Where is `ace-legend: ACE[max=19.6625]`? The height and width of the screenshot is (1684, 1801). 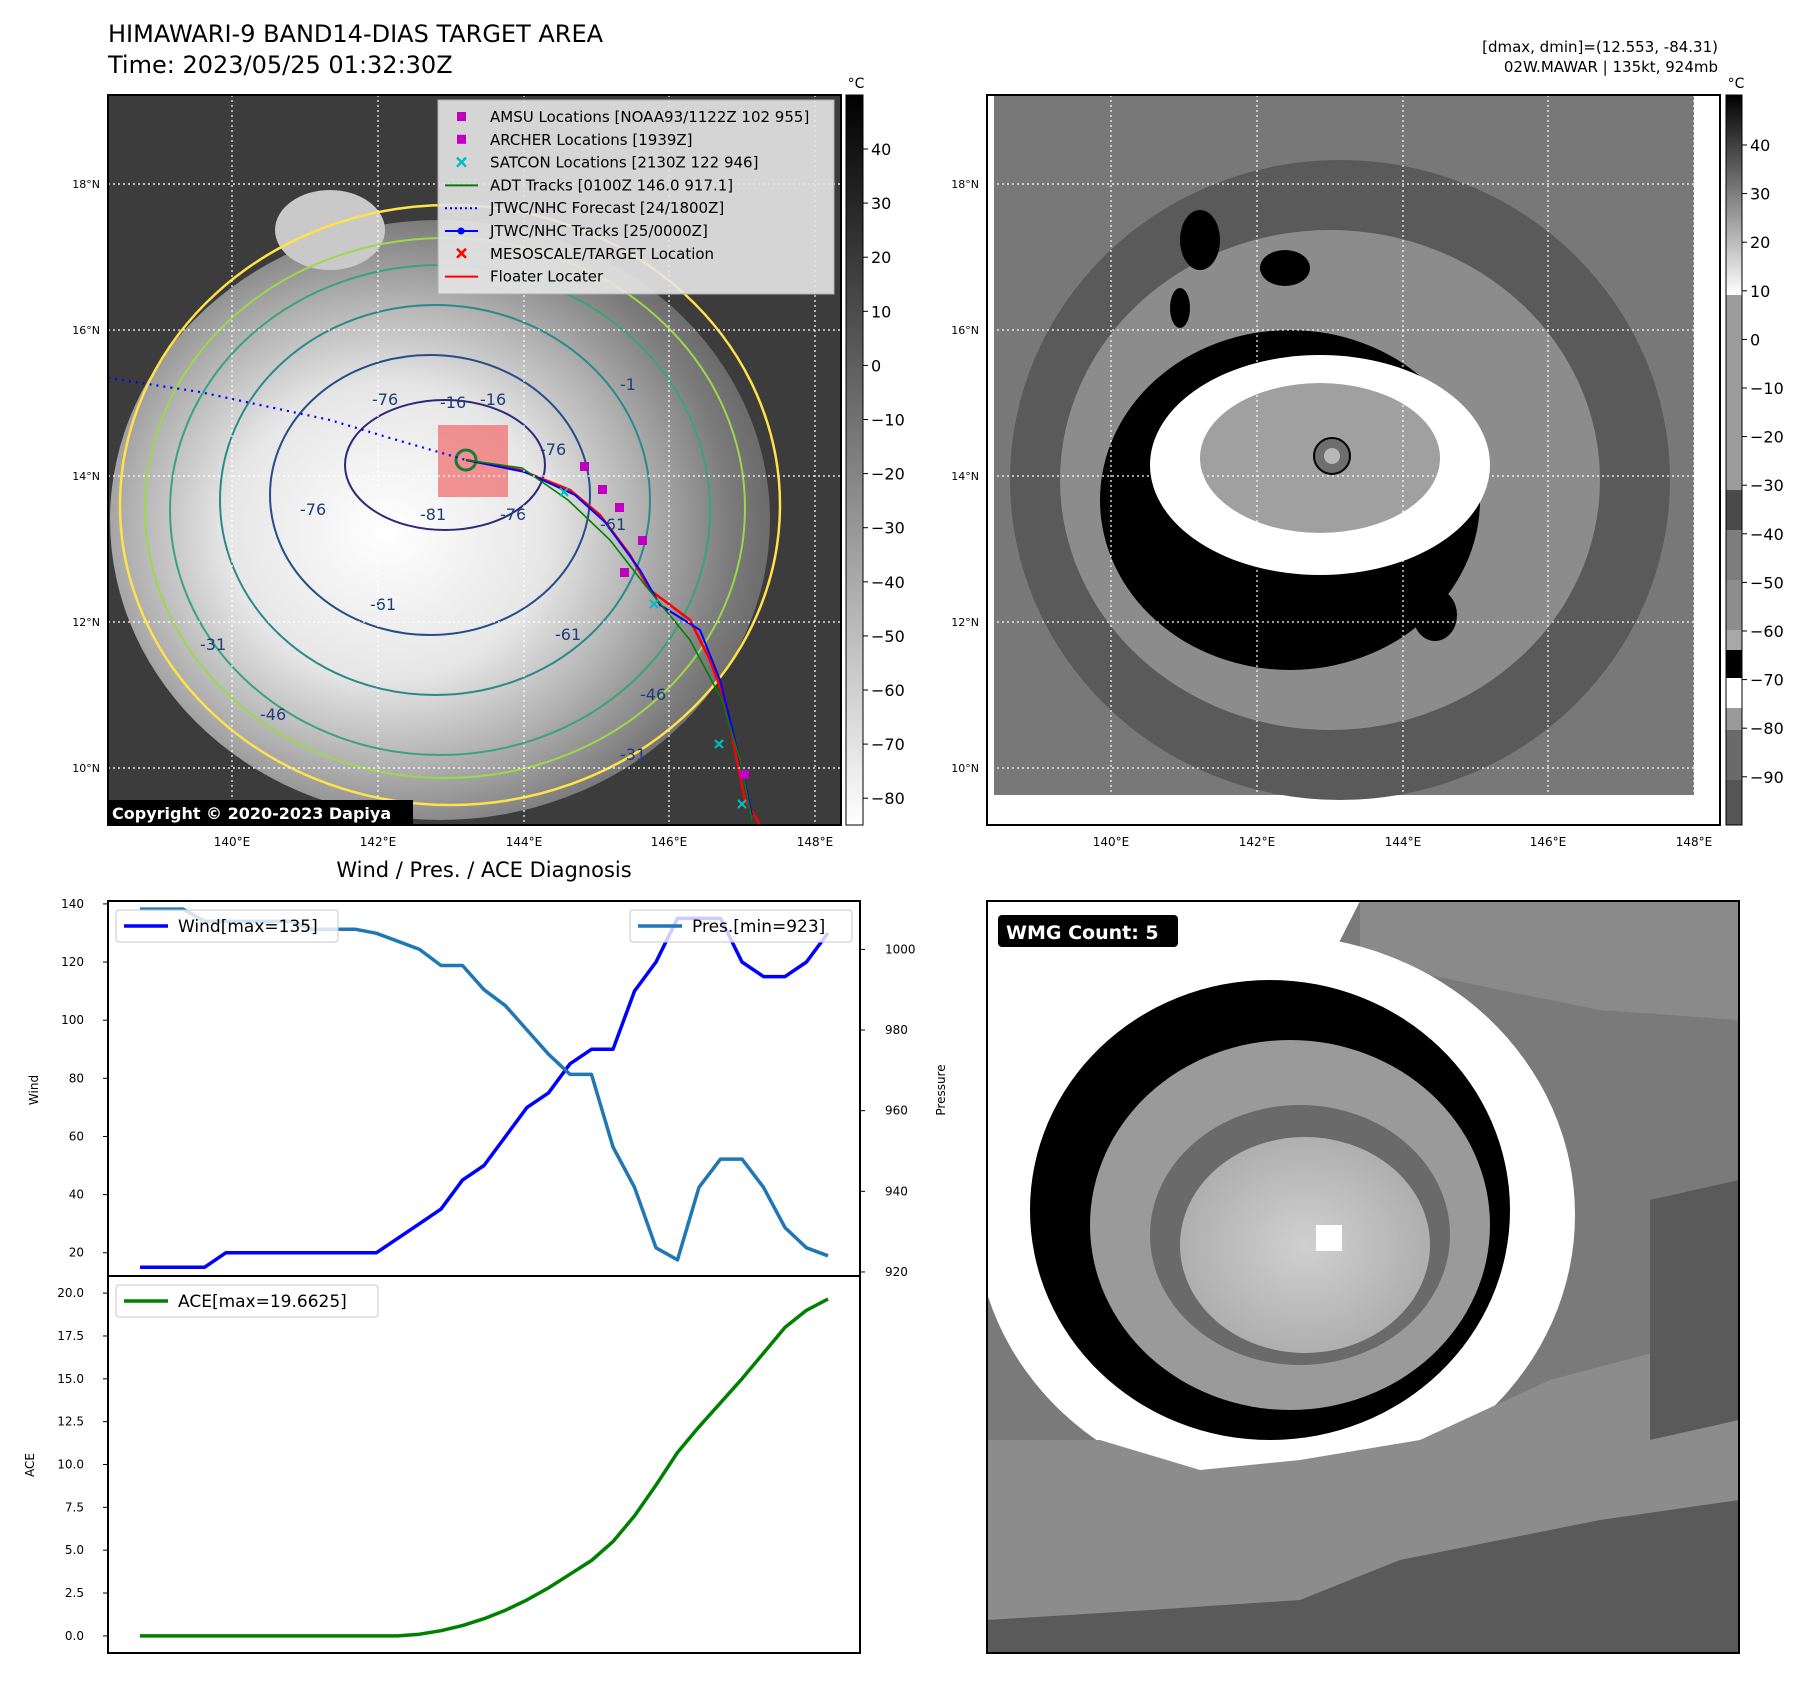 ace-legend: ACE[max=19.6625] is located at coordinates (247, 1301).